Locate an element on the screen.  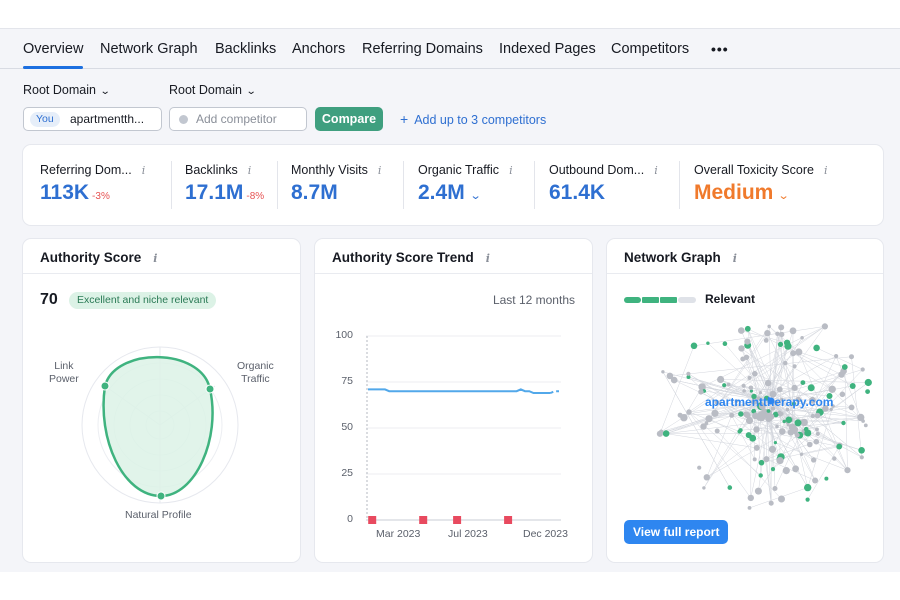
tab-overview: Overview is located at coordinates (53, 55).